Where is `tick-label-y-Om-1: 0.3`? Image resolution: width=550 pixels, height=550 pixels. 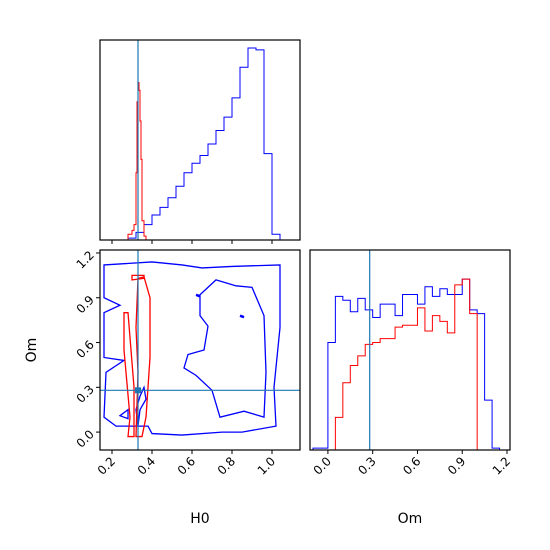 tick-label-y-Om-1: 0.3 is located at coordinates (85, 393).